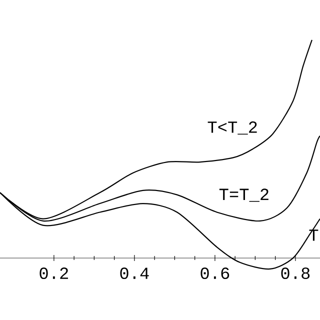  I want to click on annotation: T<T_2, so click(232, 128).